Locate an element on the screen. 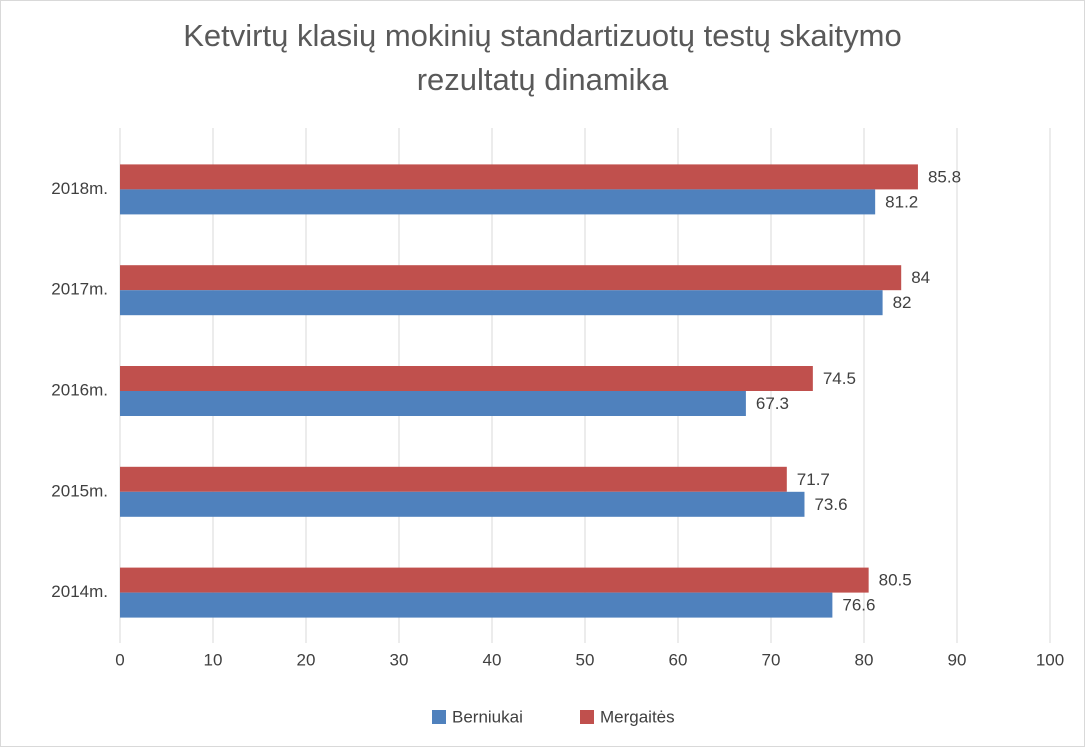  data-label: 81.2 is located at coordinates (901, 201).